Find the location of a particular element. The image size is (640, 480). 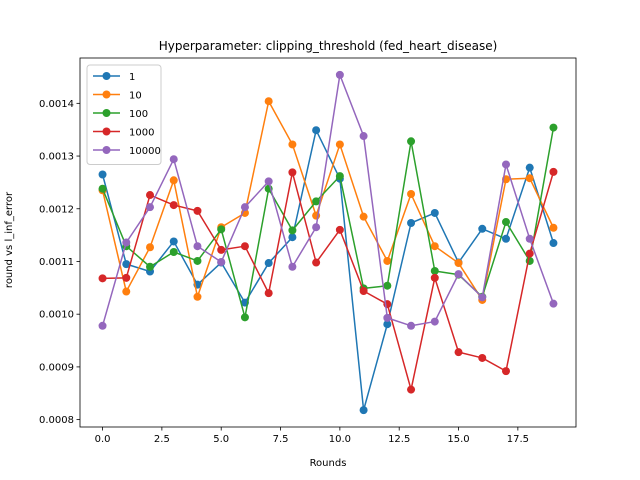

legend-item-1: 1 is located at coordinates (114, 77).